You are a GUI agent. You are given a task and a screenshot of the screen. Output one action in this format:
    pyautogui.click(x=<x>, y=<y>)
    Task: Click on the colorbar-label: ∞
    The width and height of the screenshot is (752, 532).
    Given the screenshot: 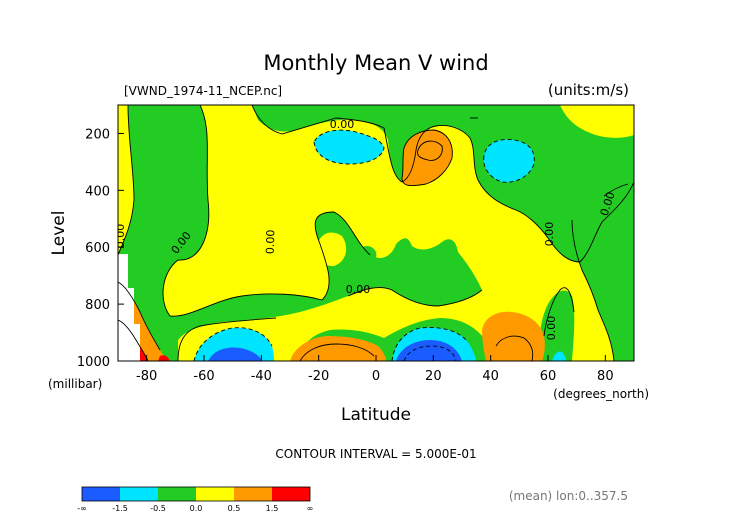 What is the action you would take?
    pyautogui.click(x=310, y=508)
    